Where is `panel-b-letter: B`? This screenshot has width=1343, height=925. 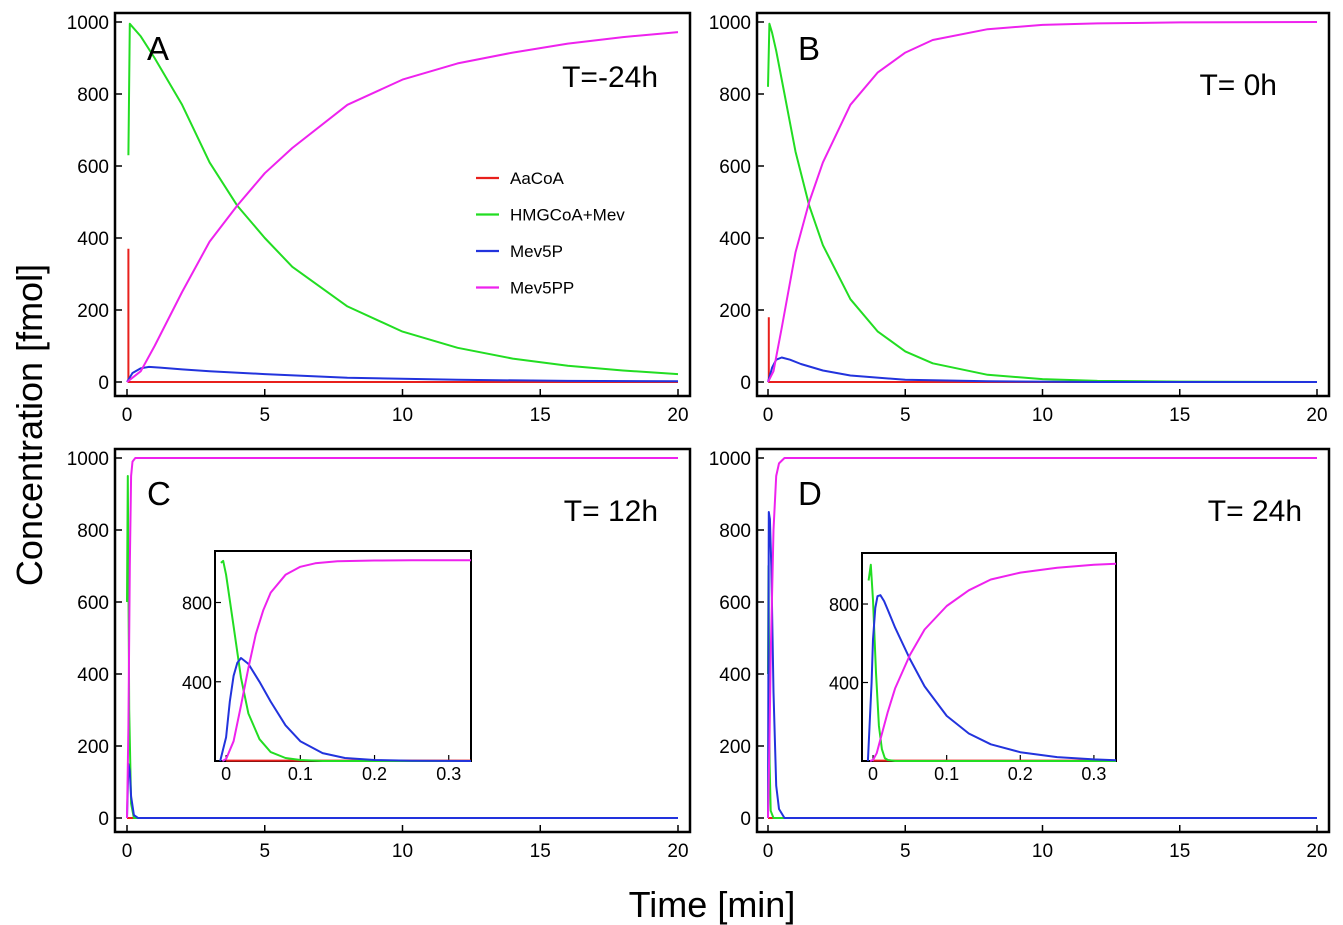
panel-b-letter: B is located at coordinates (809, 48).